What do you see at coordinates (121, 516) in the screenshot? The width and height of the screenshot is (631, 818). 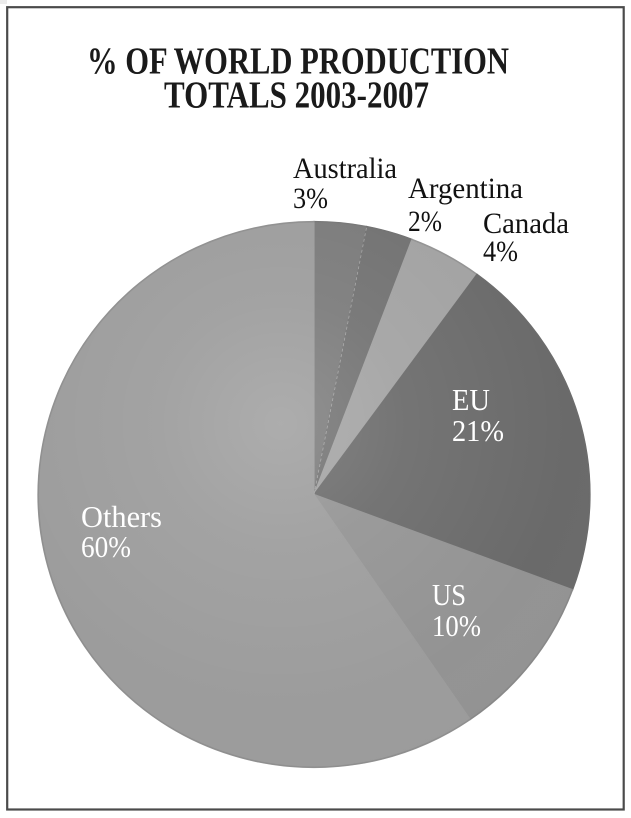 I see `svg-text: Others` at bounding box center [121, 516].